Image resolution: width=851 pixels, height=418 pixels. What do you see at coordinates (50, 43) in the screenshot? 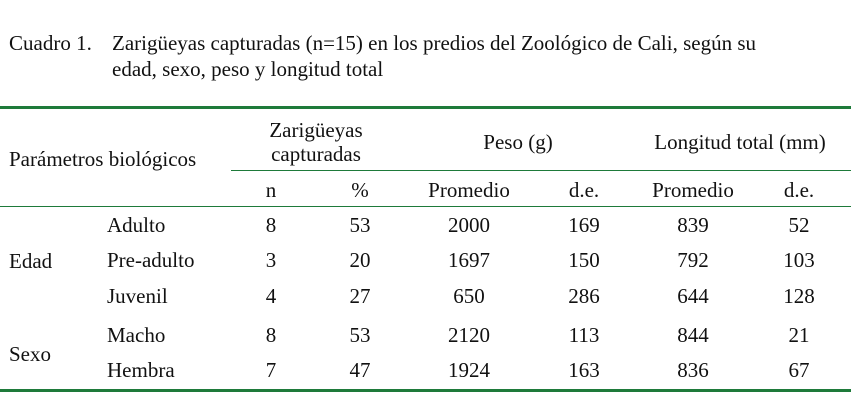
I see `caption-label: Cuadro 1.` at bounding box center [50, 43].